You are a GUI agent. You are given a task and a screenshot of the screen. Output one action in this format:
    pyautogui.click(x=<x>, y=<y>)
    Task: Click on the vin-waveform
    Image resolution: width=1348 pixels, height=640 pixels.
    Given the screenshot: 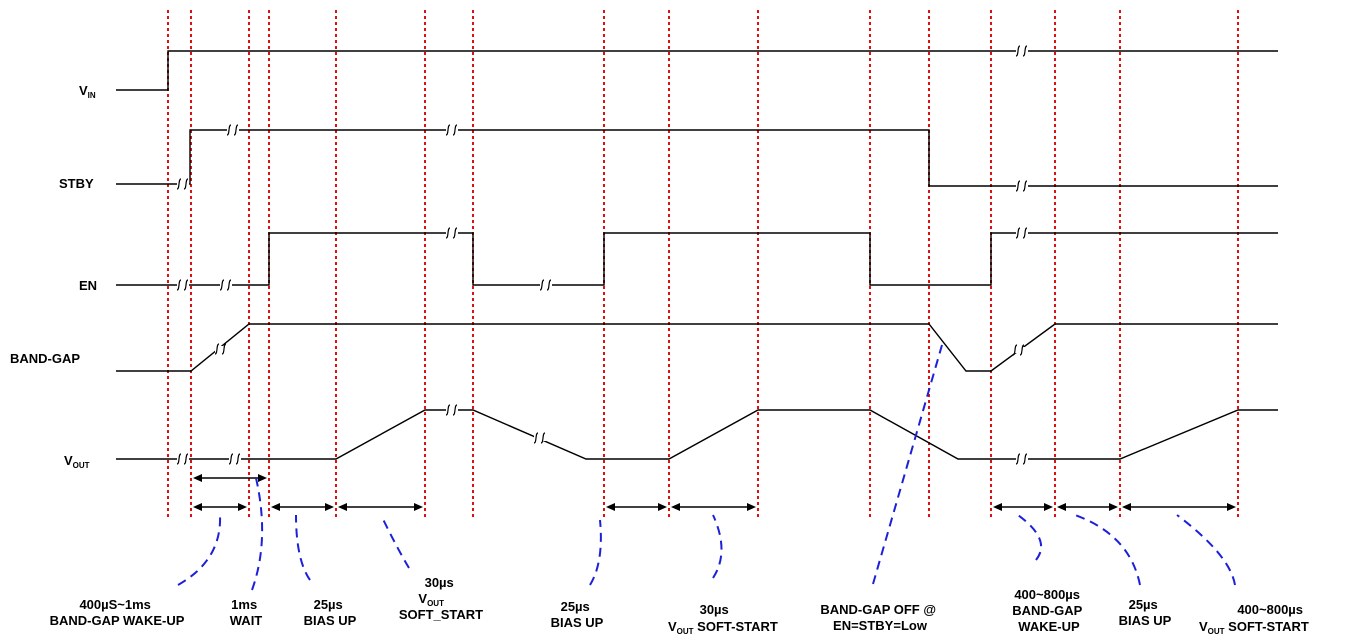 What is the action you would take?
    pyautogui.click(x=697, y=70)
    